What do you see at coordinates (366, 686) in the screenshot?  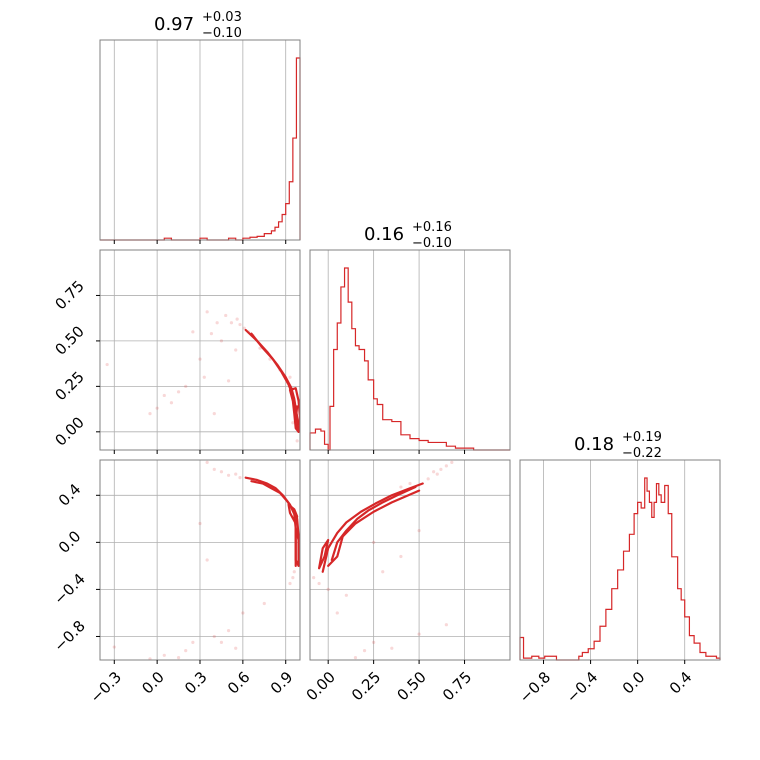 I see `x-tick-label: 0.25` at bounding box center [366, 686].